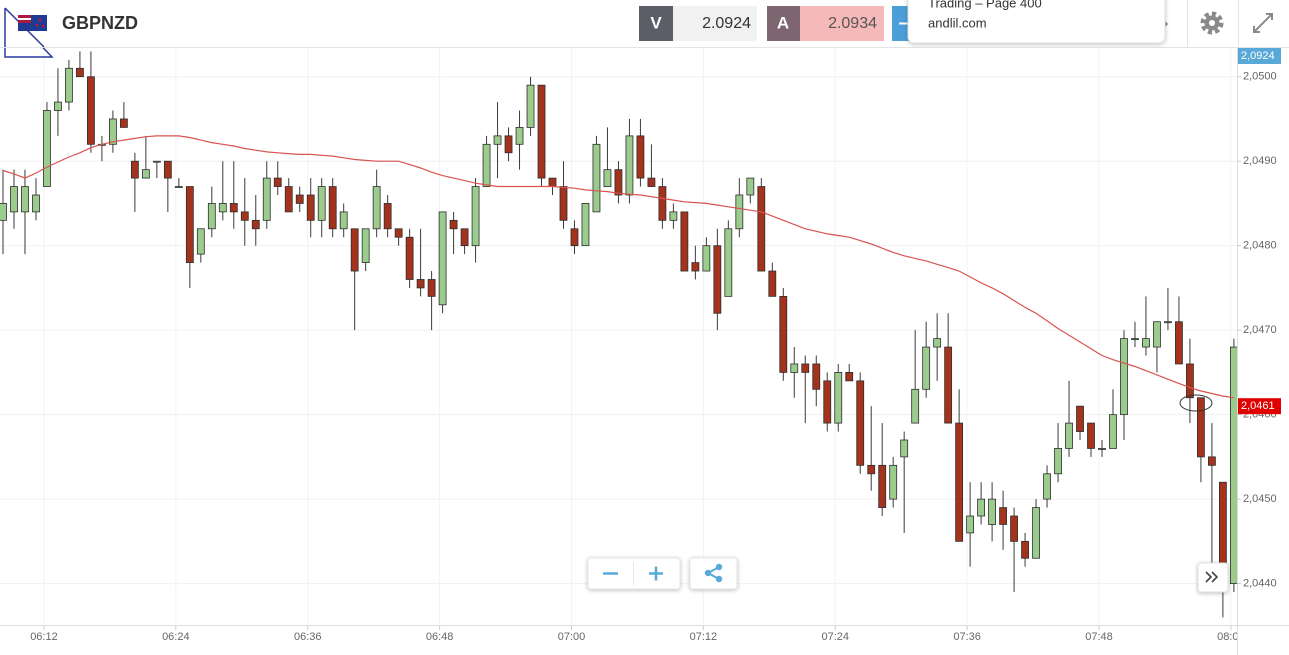 This screenshot has width=1289, height=655. I want to click on y-tick-label: 2,0470, so click(1260, 330).